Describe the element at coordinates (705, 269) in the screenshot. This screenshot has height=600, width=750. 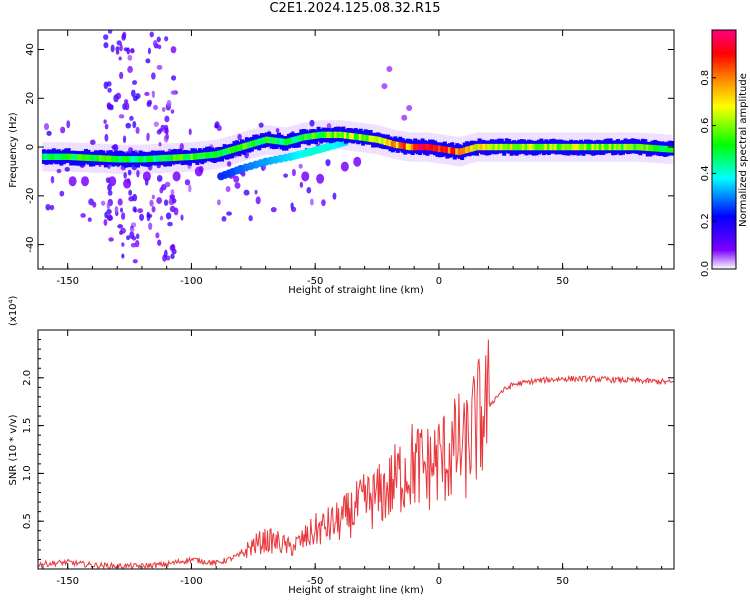
I see `colorbar-tick-label: 0.0` at that location.